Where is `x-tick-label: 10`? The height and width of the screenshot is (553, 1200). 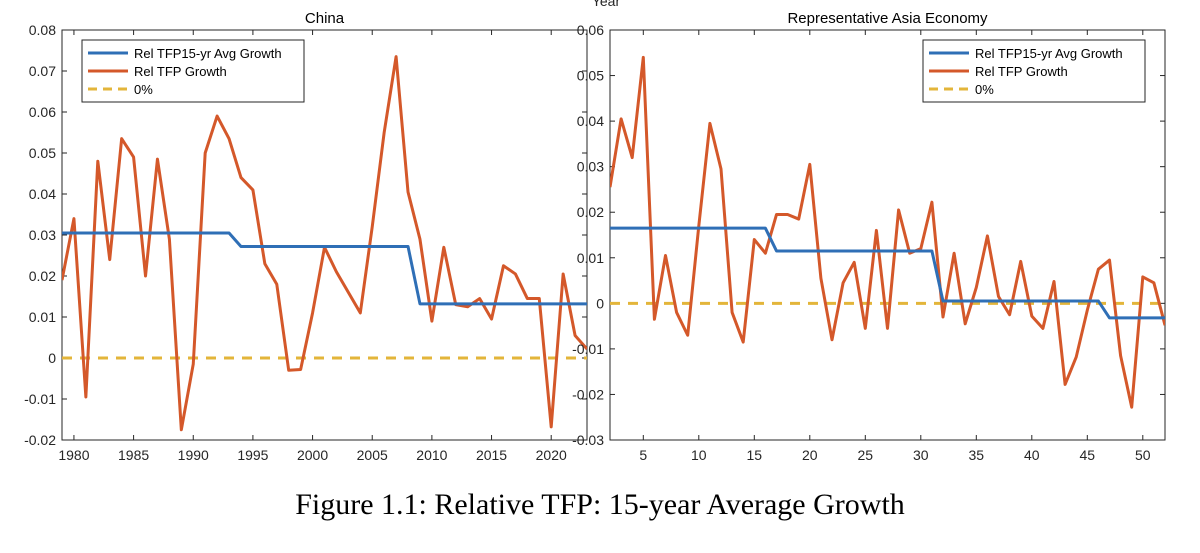
x-tick-label: 10 is located at coordinates (699, 455).